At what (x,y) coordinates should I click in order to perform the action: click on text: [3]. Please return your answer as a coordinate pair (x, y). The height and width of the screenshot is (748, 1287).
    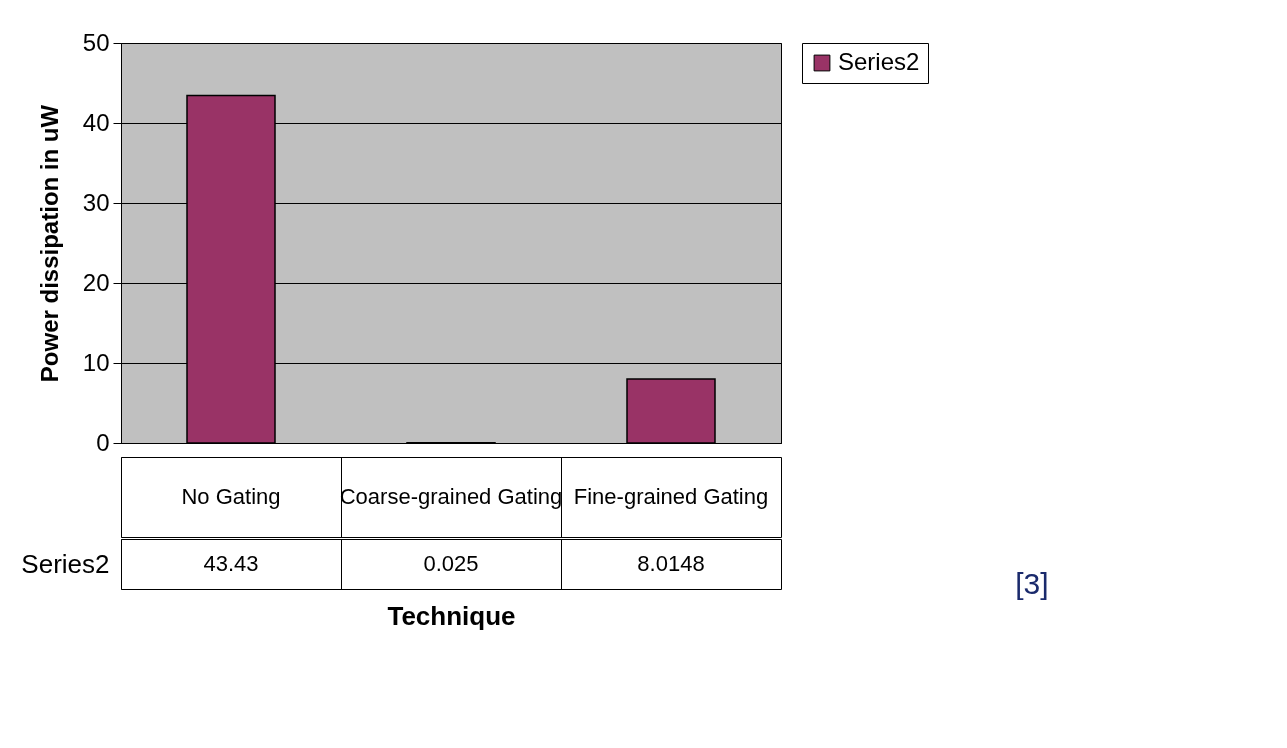
    Looking at the image, I should click on (1032, 583).